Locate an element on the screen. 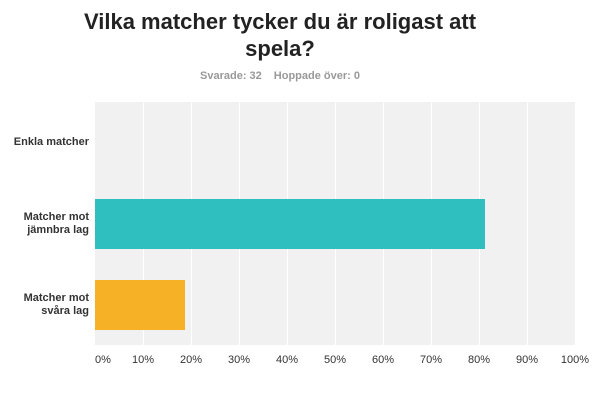  x-tick-label: 10% is located at coordinates (143, 360).